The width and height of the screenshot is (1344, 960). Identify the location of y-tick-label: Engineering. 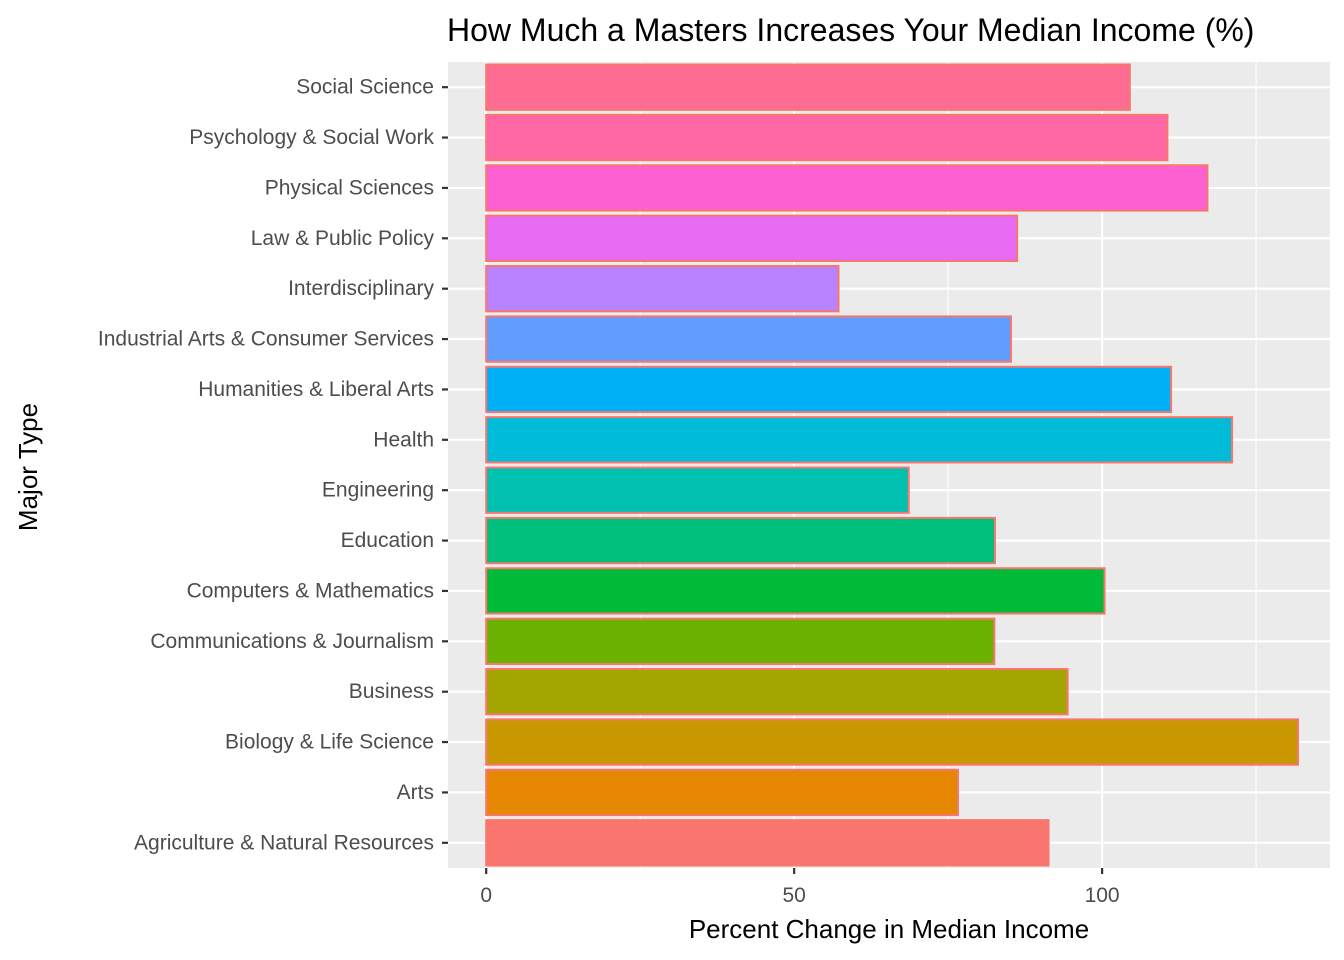
(378, 490).